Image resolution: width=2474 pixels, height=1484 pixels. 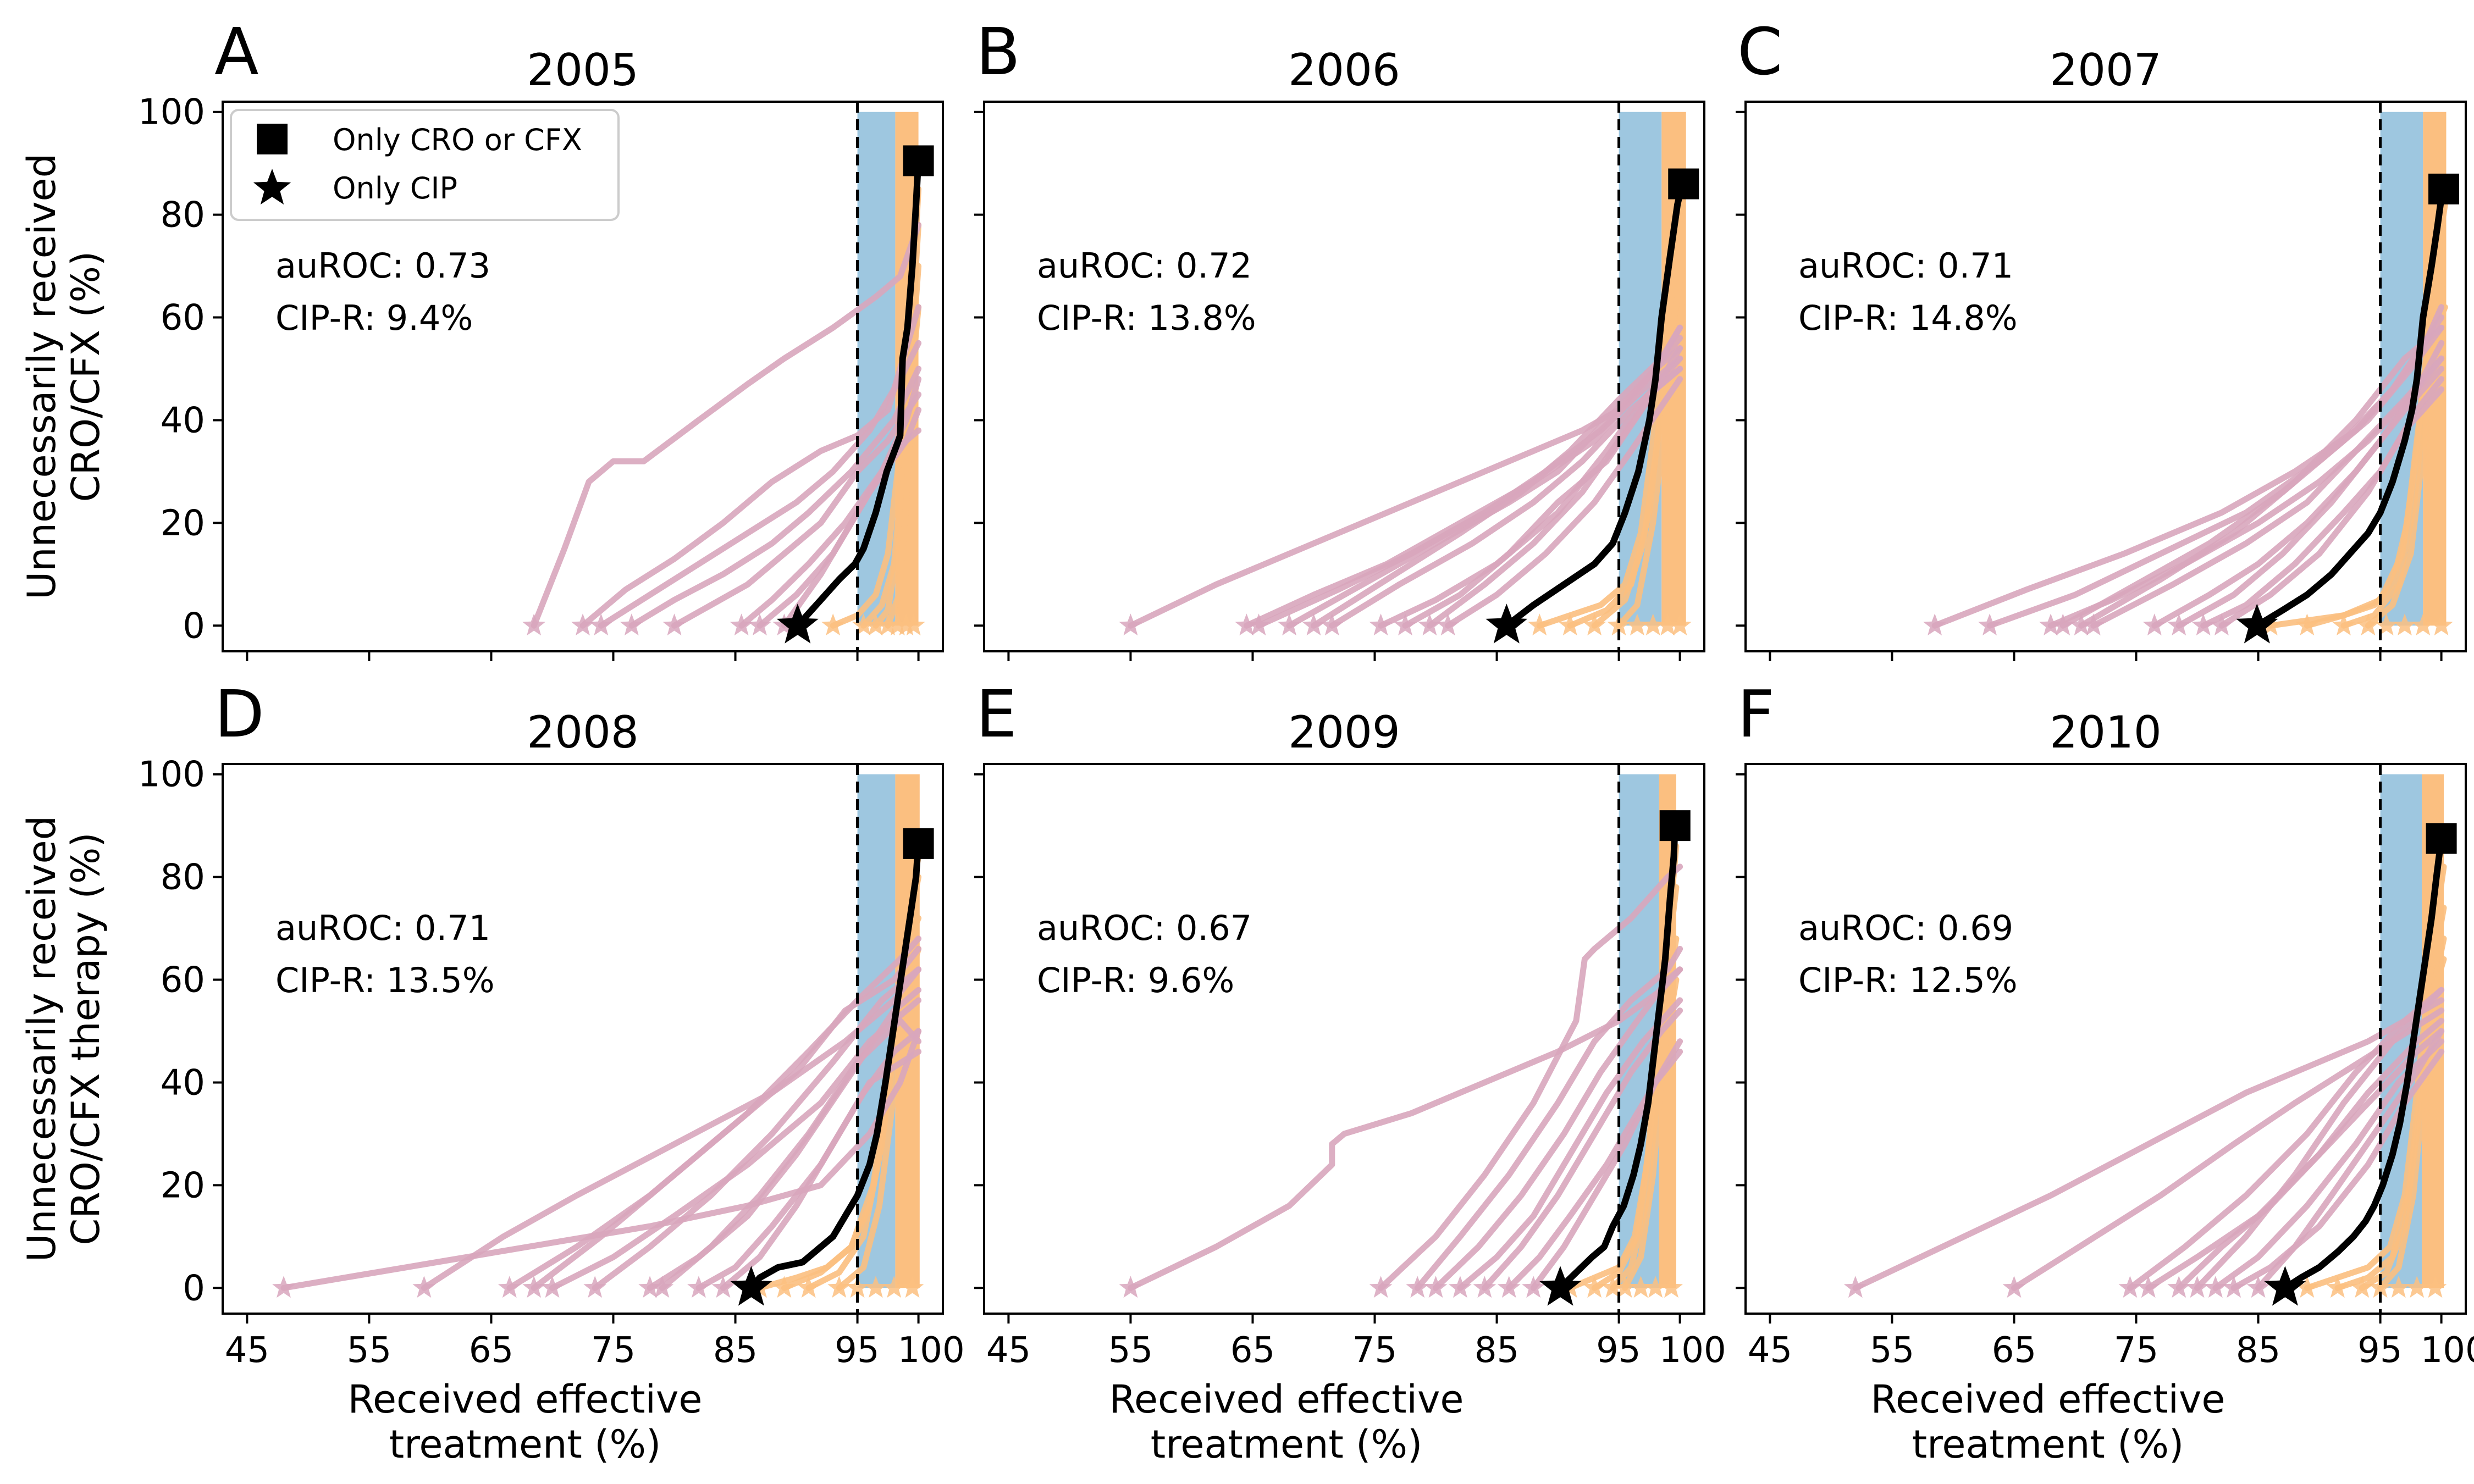 I want to click on y-tick-label: 20, so click(x=183, y=1185).